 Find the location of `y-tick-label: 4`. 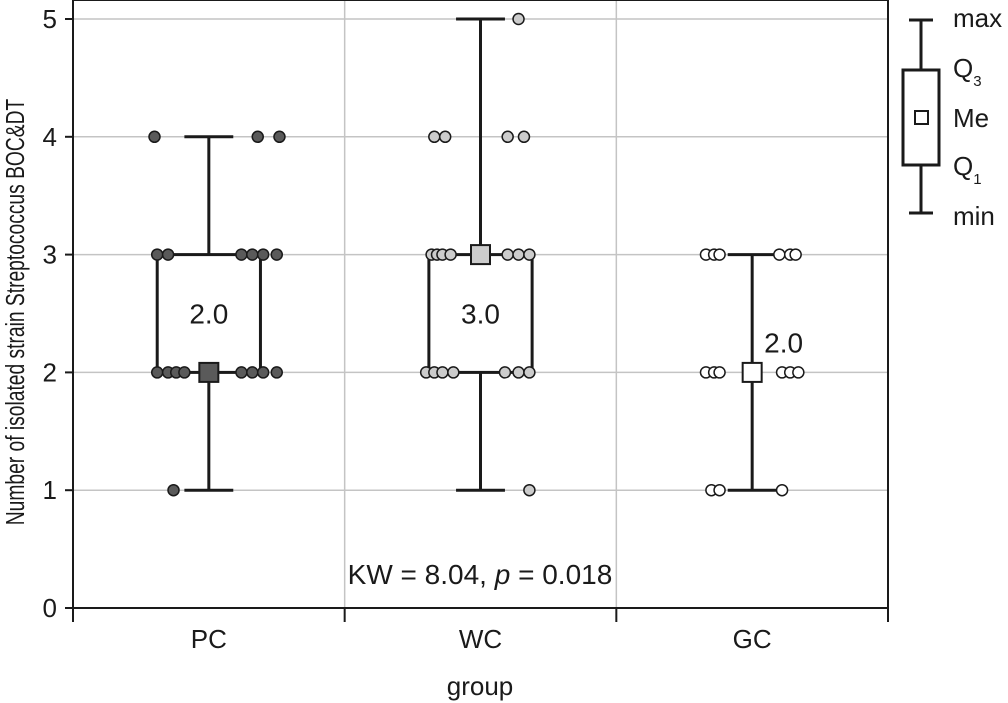

y-tick-label: 4 is located at coordinates (50, 137).